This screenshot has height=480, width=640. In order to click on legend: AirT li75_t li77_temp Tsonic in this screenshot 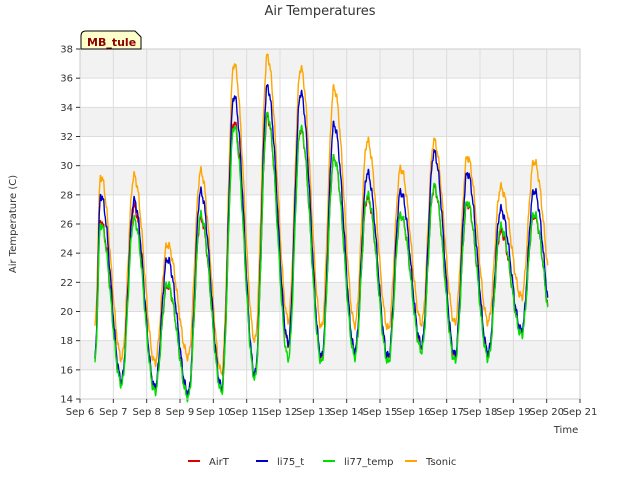, I will do `click(322, 462)`.